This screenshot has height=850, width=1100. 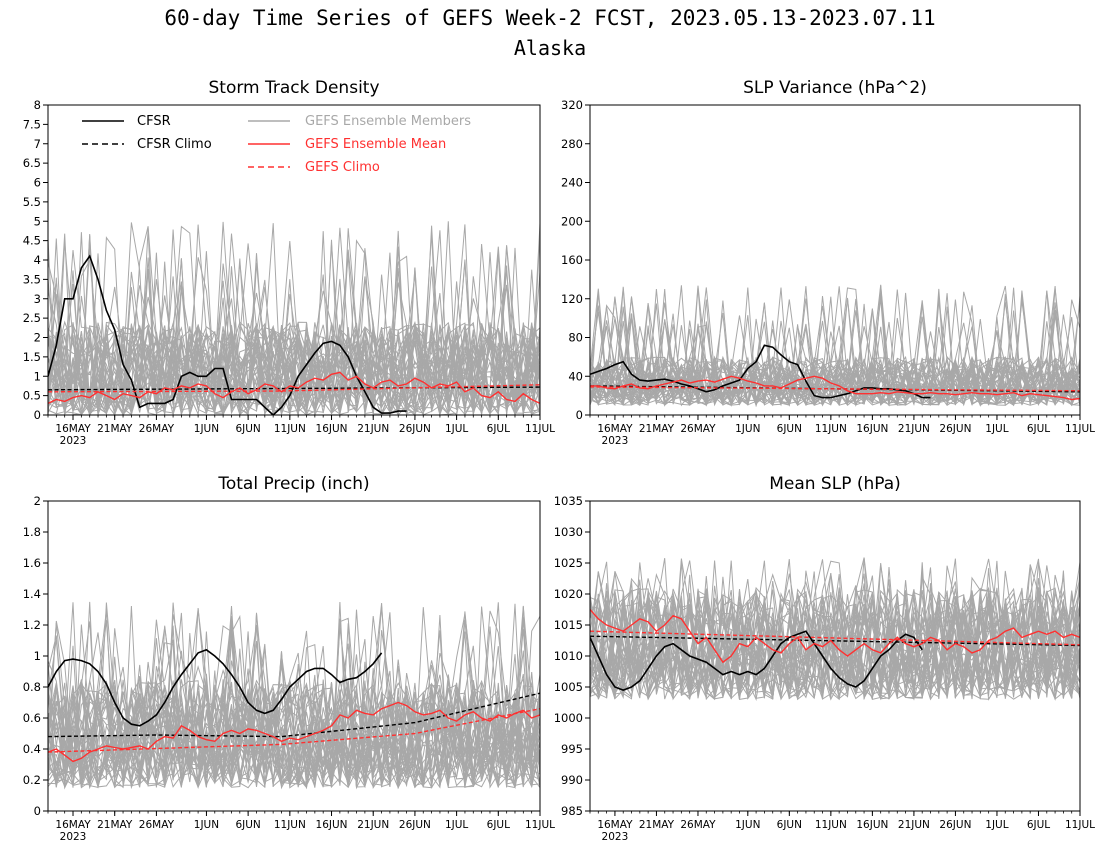 I want to click on y-tick-label: 1.5, so click(x=32, y=357).